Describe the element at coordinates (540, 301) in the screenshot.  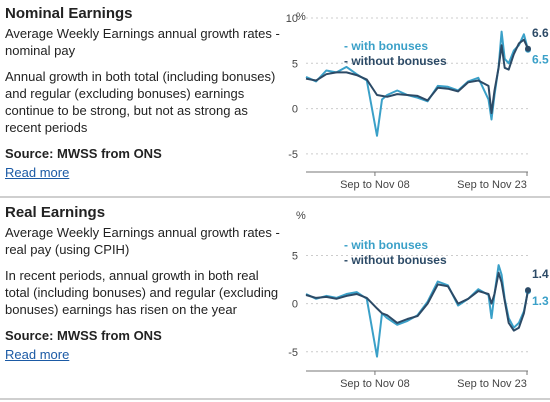
I see `chart-1-series-end-label-0: 1.3` at that location.